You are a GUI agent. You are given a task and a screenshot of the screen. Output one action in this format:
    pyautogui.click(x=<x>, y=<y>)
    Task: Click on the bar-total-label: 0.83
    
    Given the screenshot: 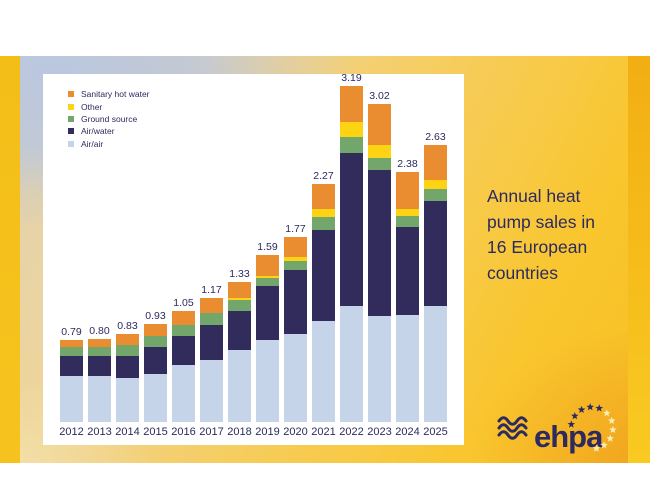 What is the action you would take?
    pyautogui.click(x=127, y=326)
    